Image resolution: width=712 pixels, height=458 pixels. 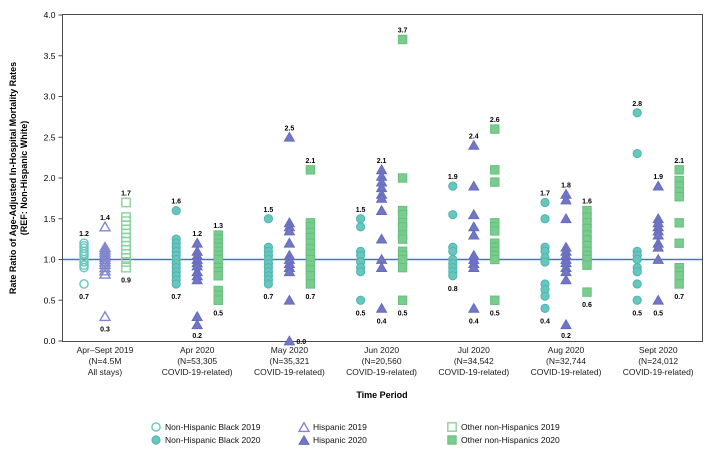 What do you see at coordinates (197, 350) in the screenshot?
I see `svg-text: Apr 2020` at bounding box center [197, 350].